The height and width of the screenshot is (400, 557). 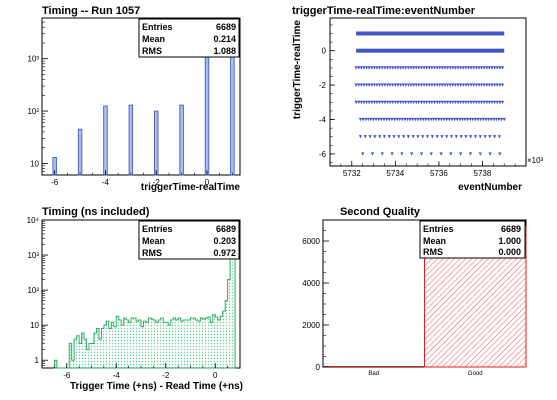 I want to click on timing-x-tick-label: -2, so click(x=157, y=182).